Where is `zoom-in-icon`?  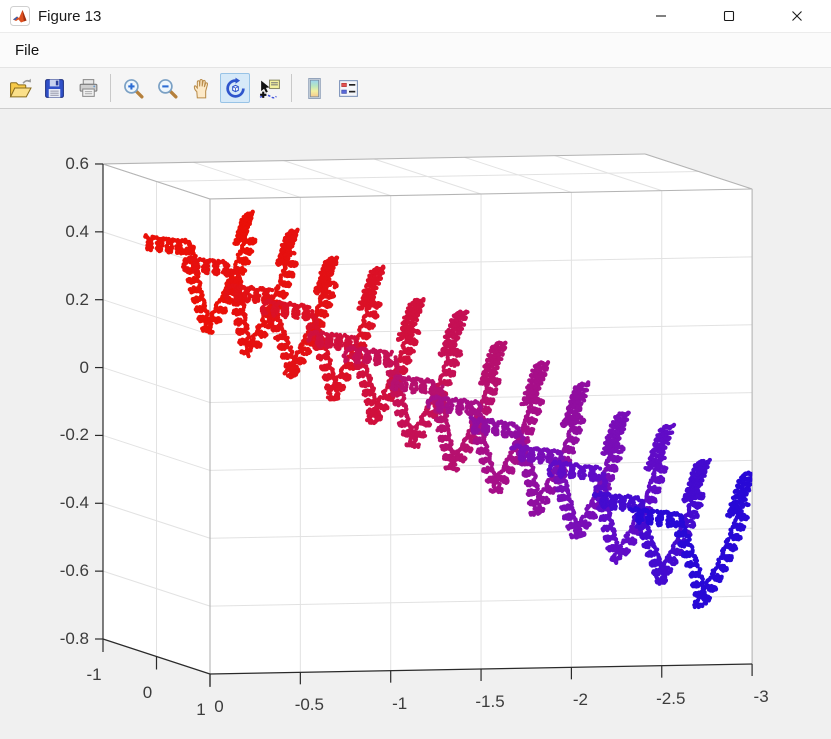 zoom-in-icon is located at coordinates (133, 88).